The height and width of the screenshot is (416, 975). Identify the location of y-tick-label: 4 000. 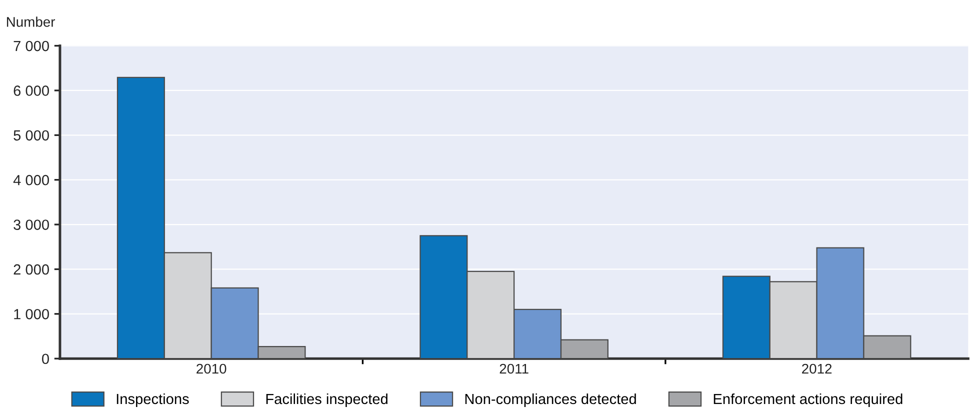
(31, 180).